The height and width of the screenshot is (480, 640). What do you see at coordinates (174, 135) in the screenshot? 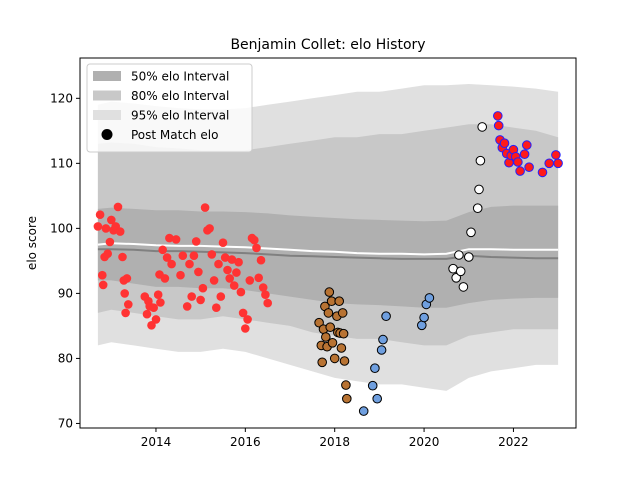
I see `legend-label: Post Match elo` at bounding box center [174, 135].